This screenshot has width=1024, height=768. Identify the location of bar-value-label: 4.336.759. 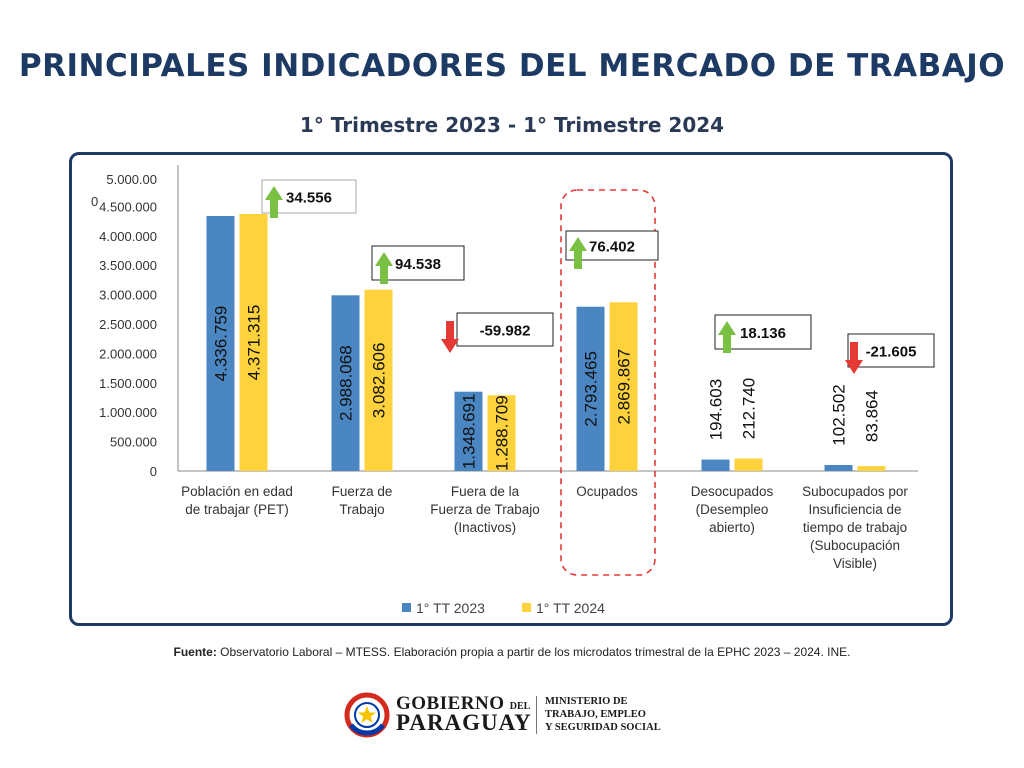
(221, 344).